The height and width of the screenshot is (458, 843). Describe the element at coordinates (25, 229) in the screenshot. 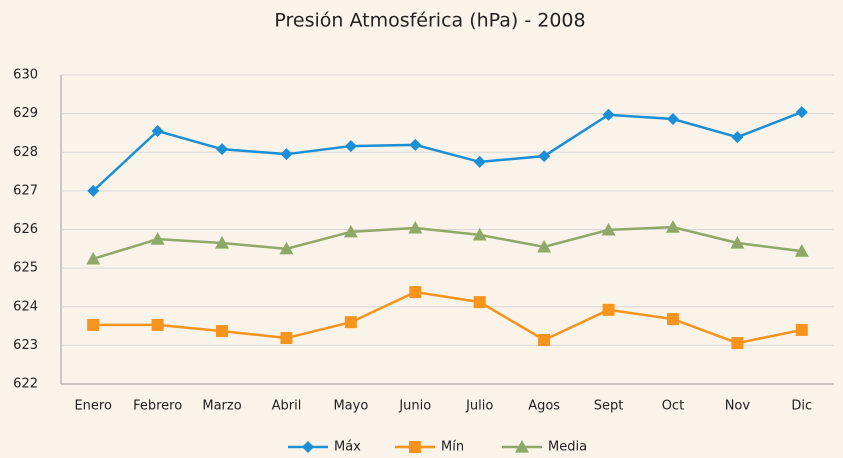

I see `y-tick-label: 626` at that location.